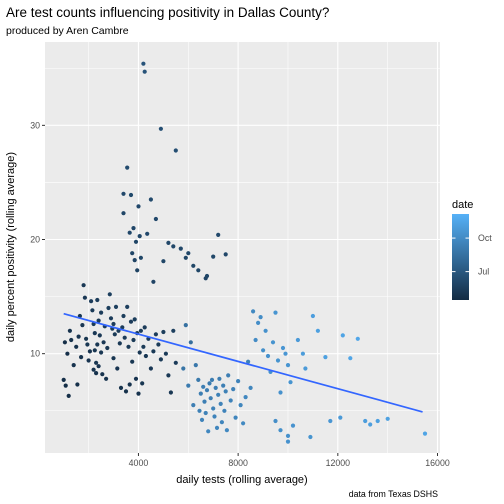 The width and height of the screenshot is (504, 504). I want to click on y-tick-label: 10, so click(35, 354).